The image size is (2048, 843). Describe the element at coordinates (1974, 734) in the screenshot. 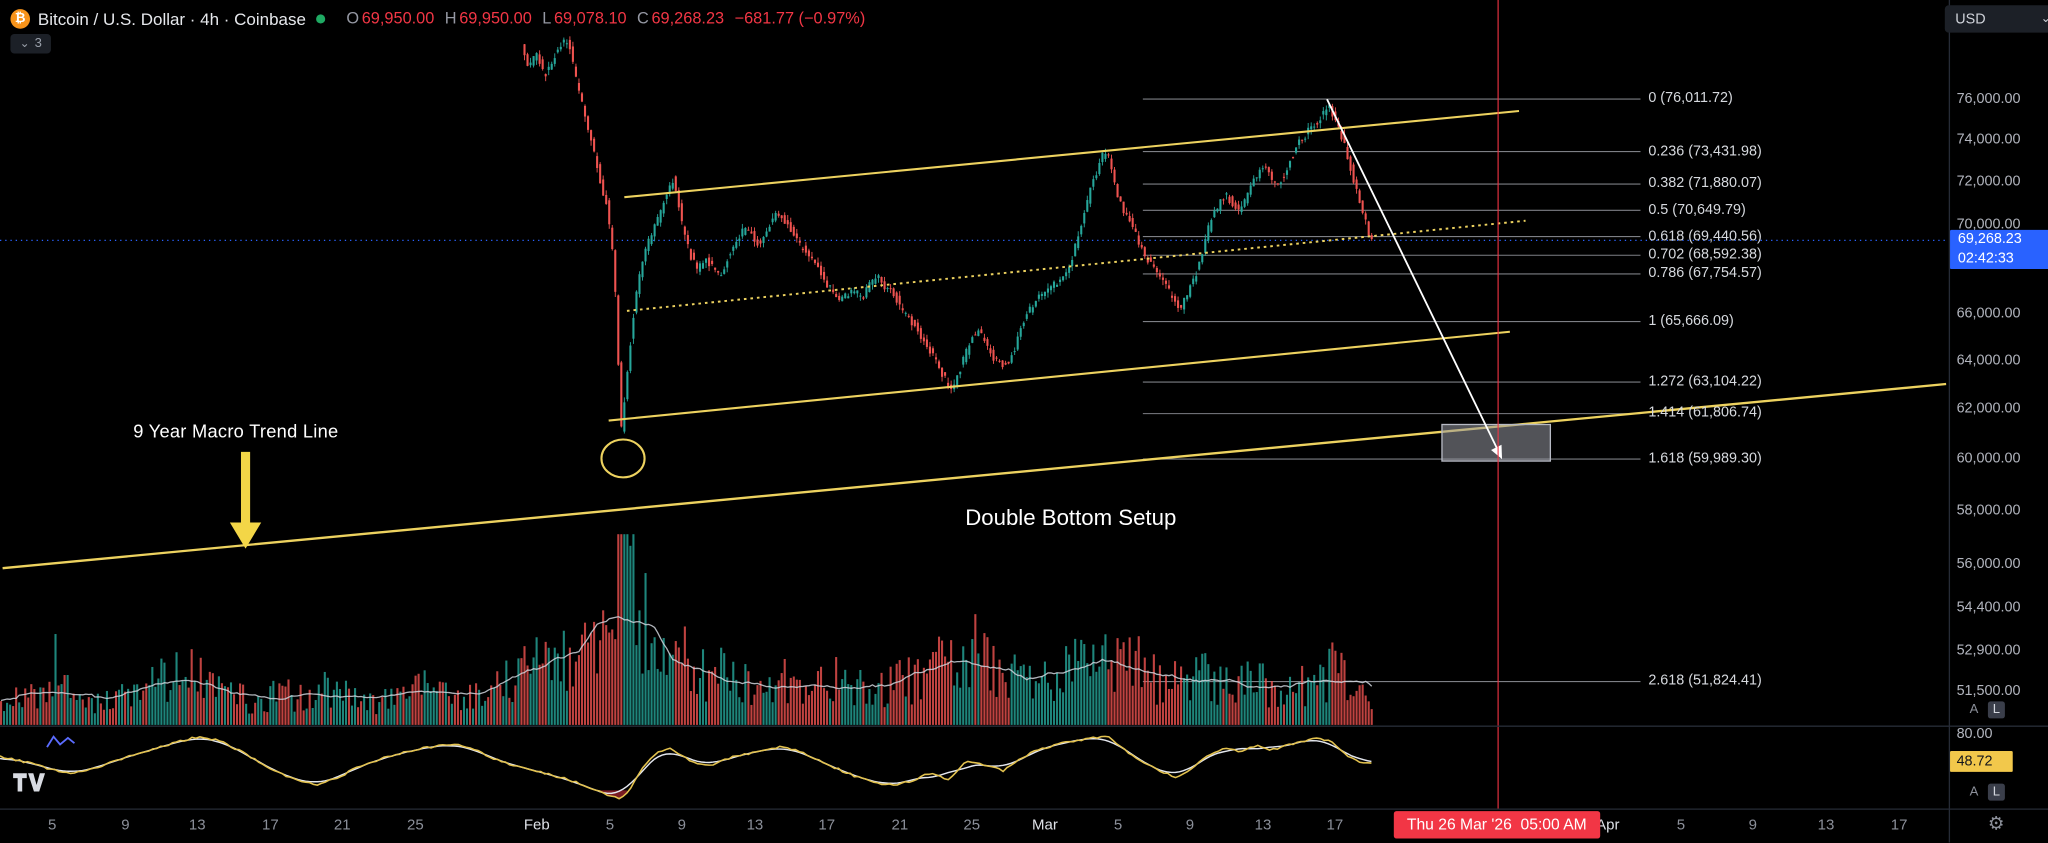

I see `indicator-scale-label: 80.00` at that location.